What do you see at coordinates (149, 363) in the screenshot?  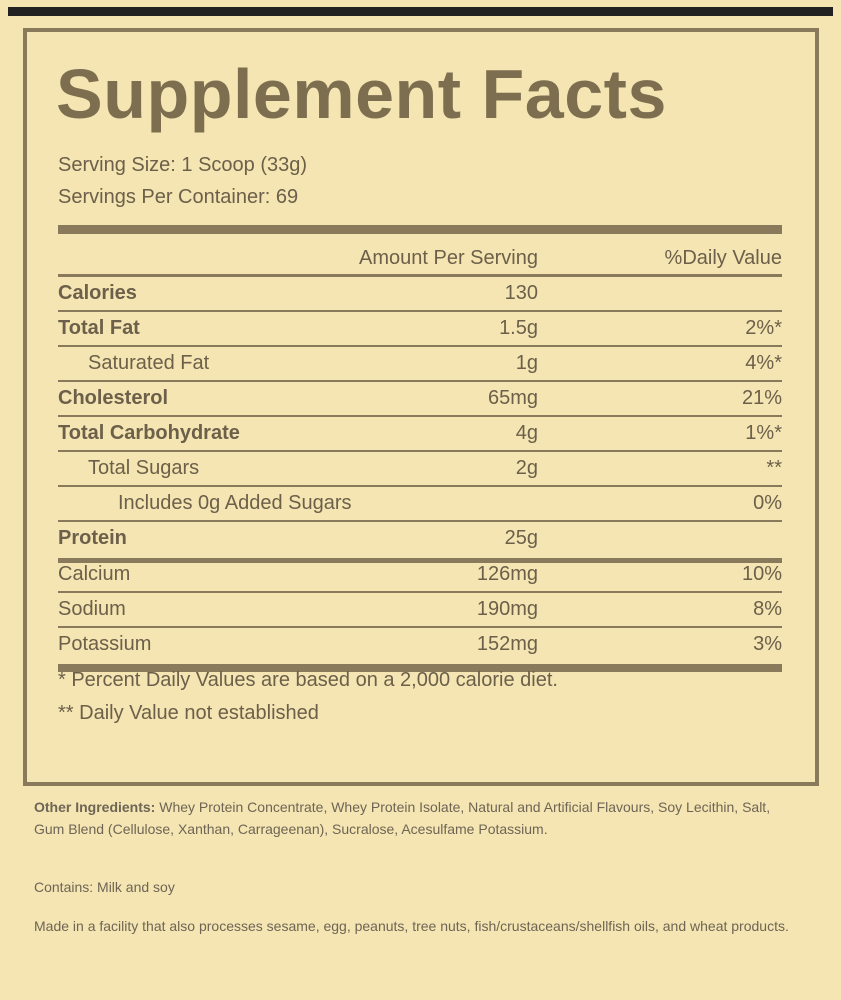 I see `nutrient-name: Saturated Fat` at bounding box center [149, 363].